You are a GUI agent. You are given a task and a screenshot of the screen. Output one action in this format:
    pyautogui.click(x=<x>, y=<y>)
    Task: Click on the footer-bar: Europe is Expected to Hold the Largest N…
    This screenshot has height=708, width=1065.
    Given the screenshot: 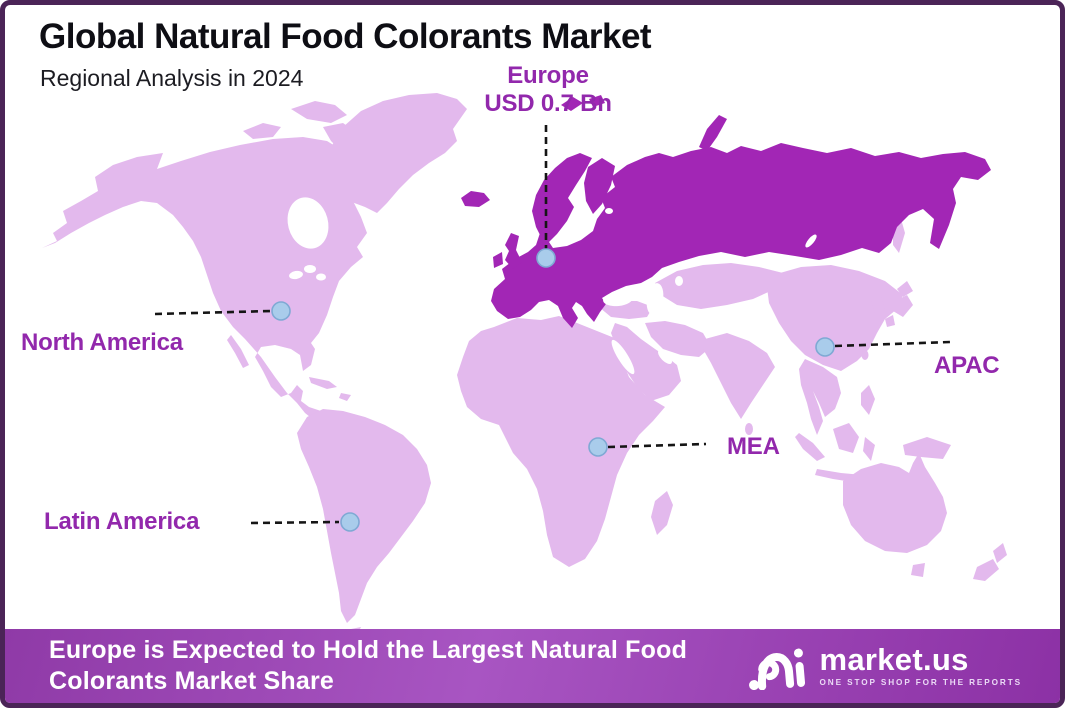 What is the action you would take?
    pyautogui.click(x=532, y=666)
    